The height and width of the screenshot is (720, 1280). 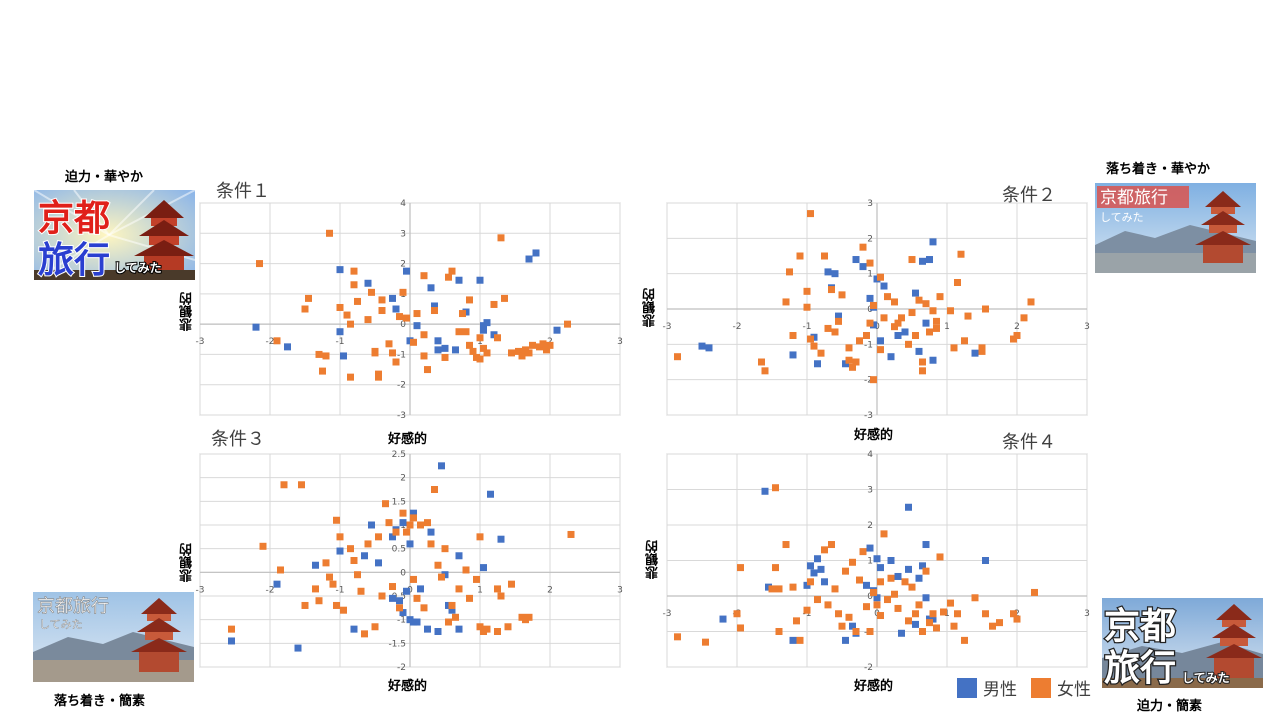 What do you see at coordinates (620, 342) in the screenshot?
I see `x-tick-label: 3` at bounding box center [620, 342].